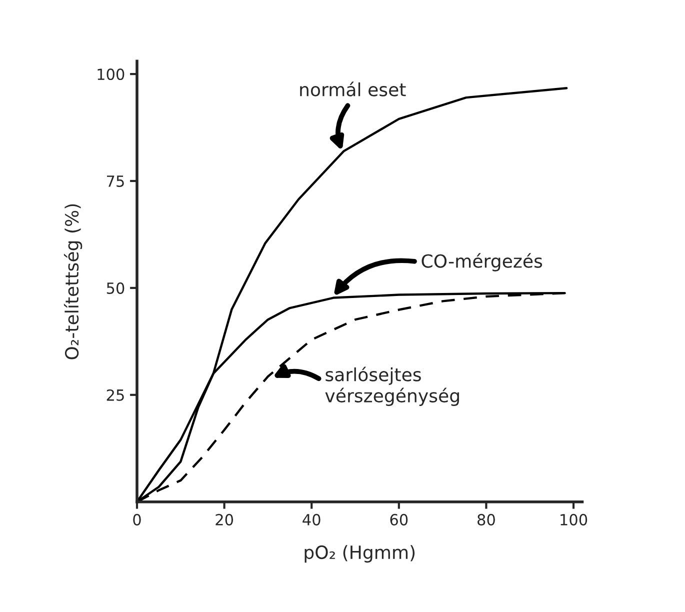 The width and height of the screenshot is (685, 612). Describe the element at coordinates (111, 74) in the screenshot. I see `y-tick-label: 100` at that location.